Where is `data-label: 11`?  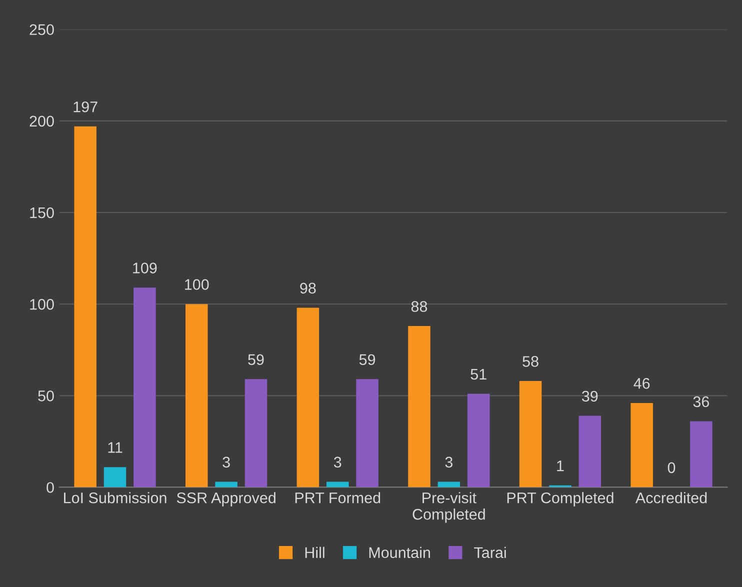
data-label: 11 is located at coordinates (115, 447).